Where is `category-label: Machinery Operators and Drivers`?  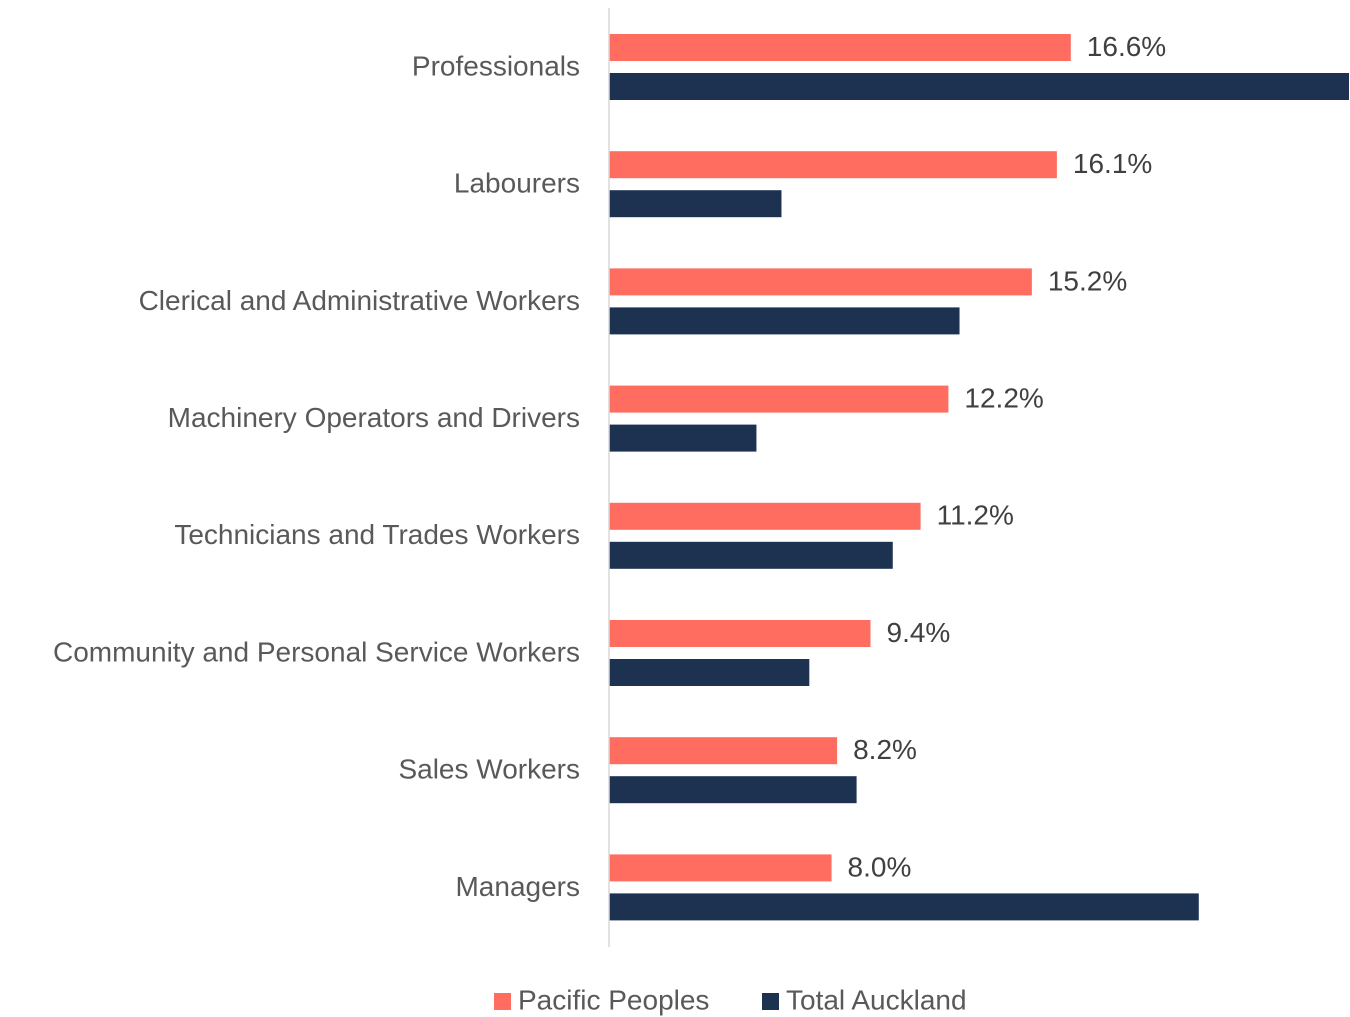 category-label: Machinery Operators and Drivers is located at coordinates (374, 417).